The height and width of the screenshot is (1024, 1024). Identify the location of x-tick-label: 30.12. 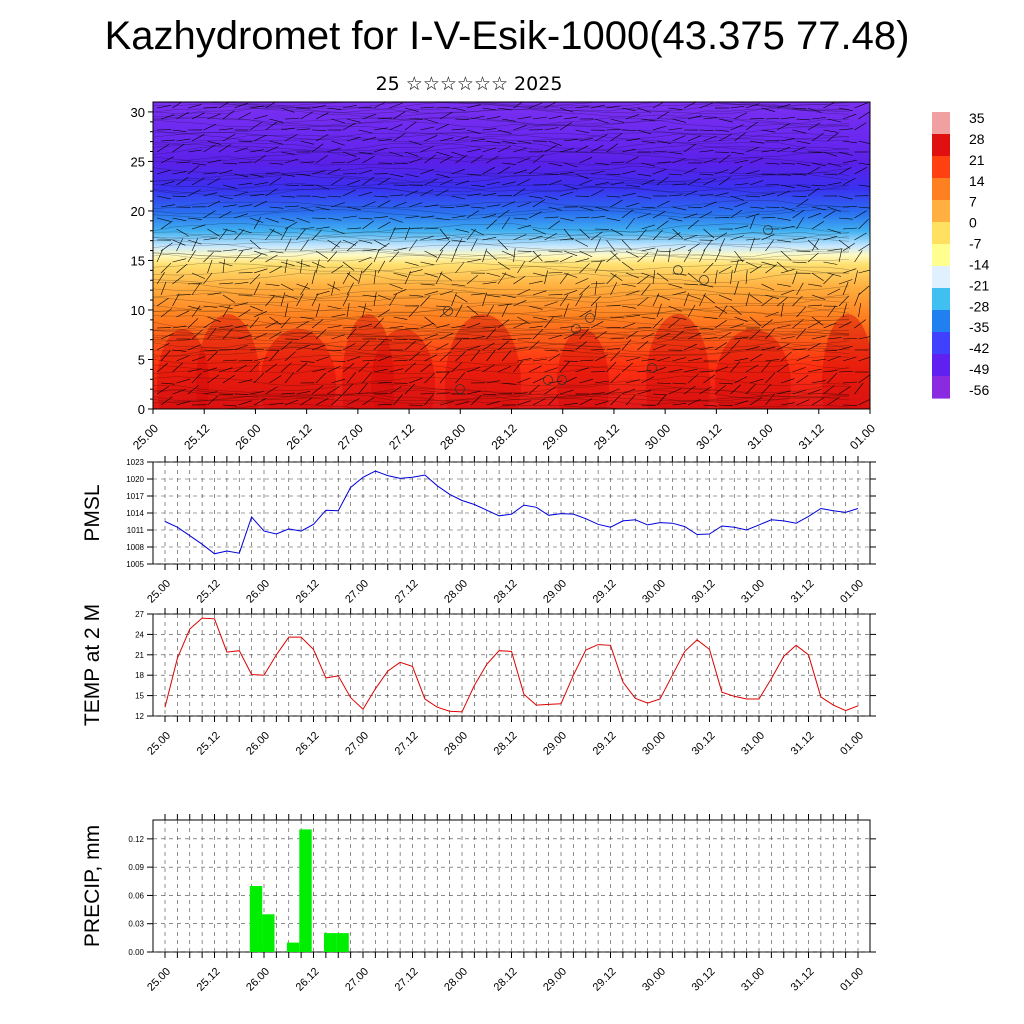
(704, 980).